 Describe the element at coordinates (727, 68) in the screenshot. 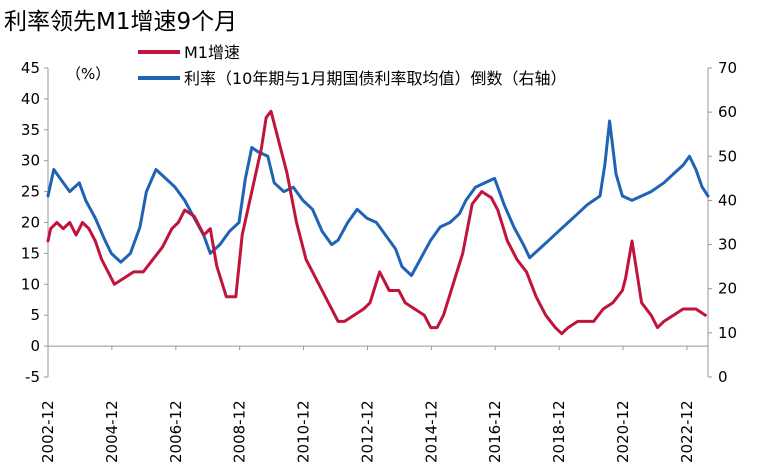

I see `right-tick-label: 70` at that location.